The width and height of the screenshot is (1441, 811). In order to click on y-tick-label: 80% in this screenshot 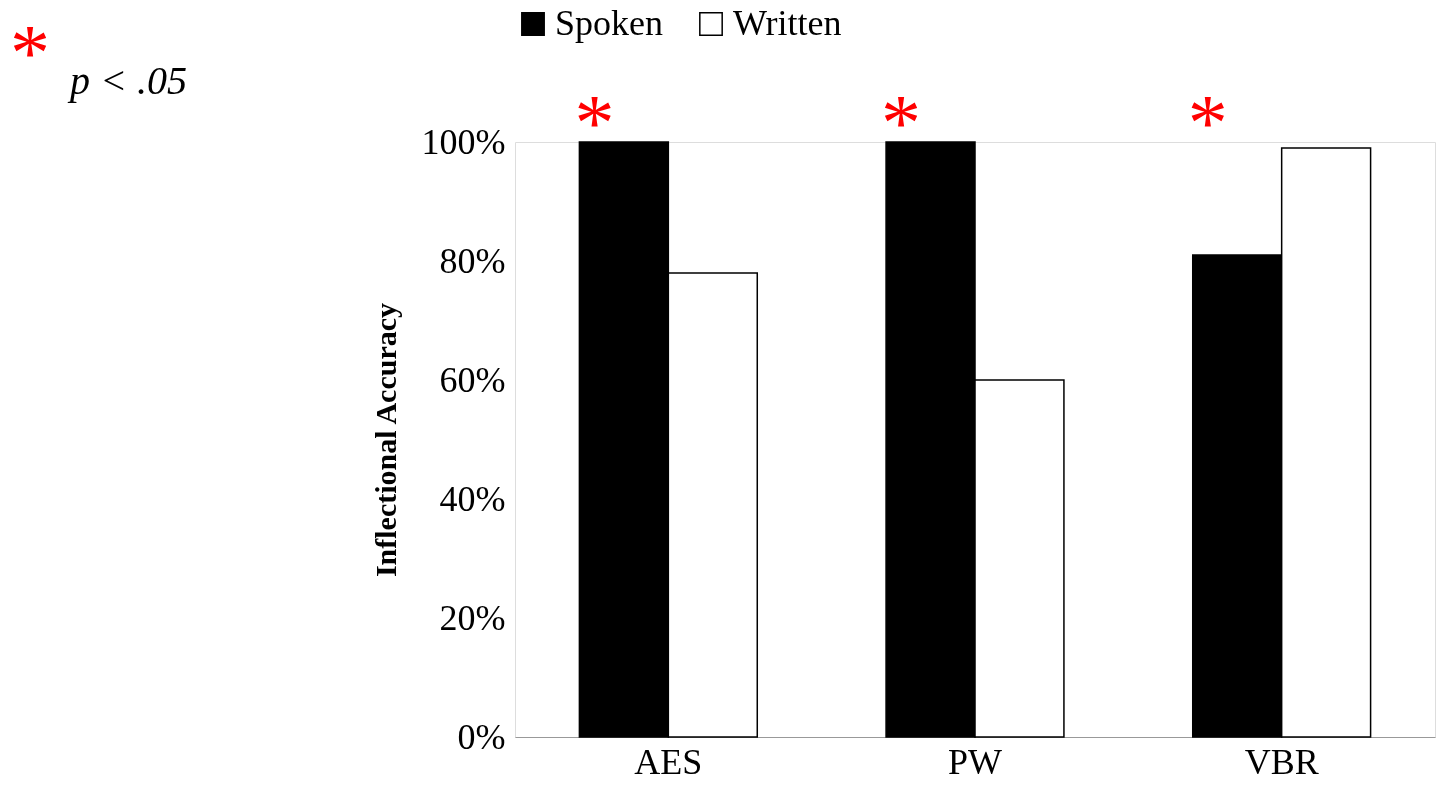, I will do `click(472, 260)`.